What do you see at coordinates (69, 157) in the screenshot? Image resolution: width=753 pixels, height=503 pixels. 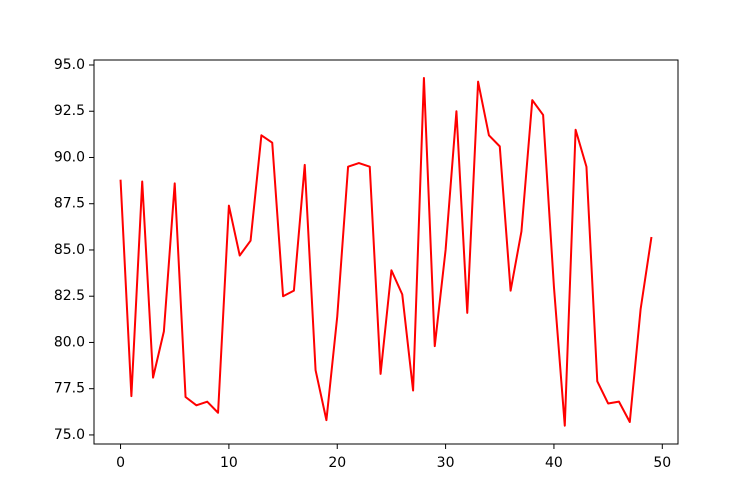 I see `y-tick-label: 90.0` at bounding box center [69, 157].